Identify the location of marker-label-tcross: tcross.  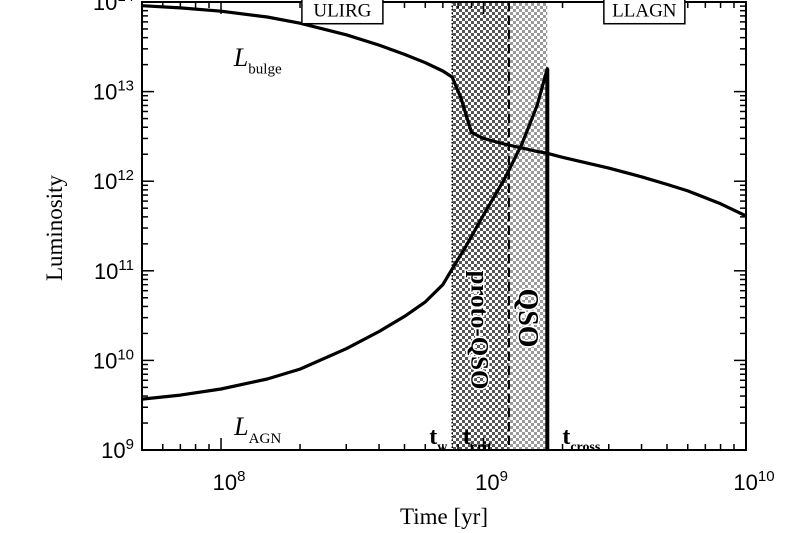
(581, 439).